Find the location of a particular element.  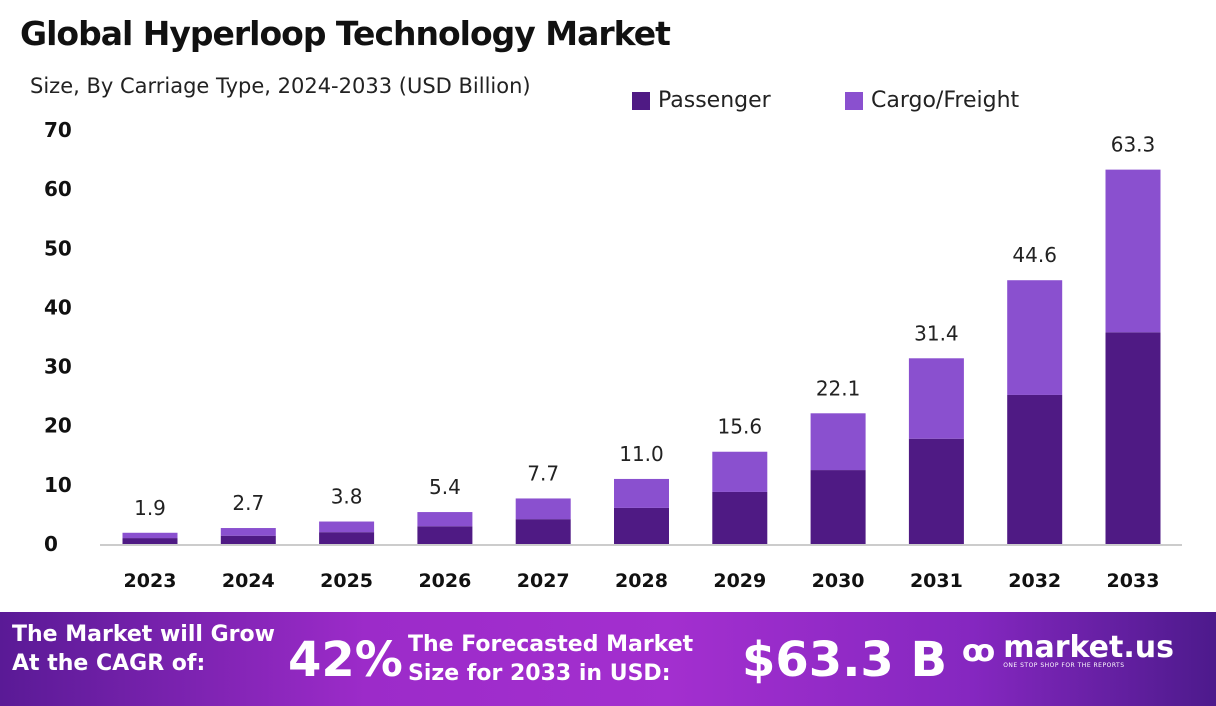

legend-swatch-passenger is located at coordinates (641, 100).